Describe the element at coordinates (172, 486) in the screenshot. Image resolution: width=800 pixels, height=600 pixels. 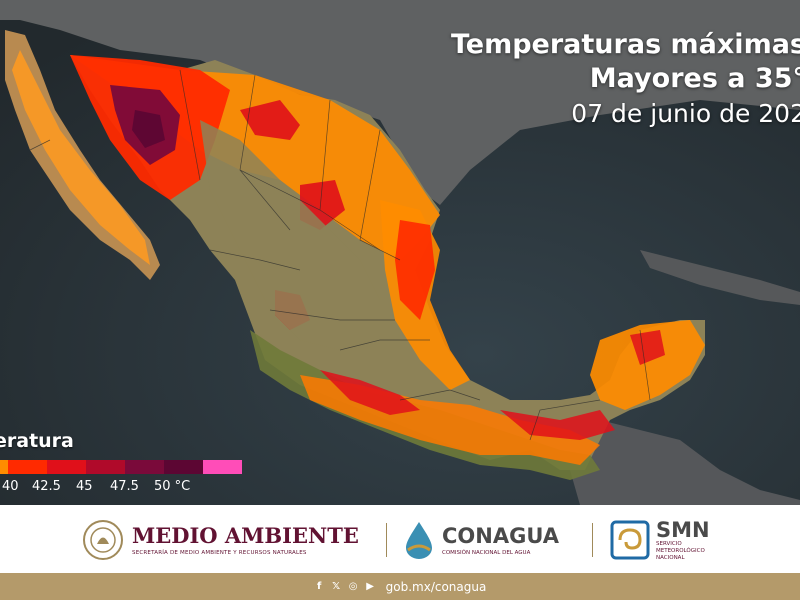
I see `legend-label: 50 °C` at that location.